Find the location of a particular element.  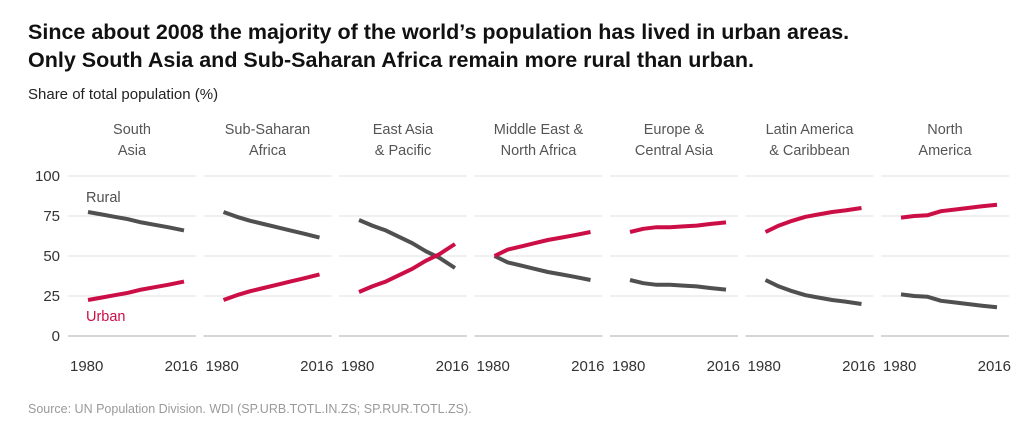

y-axis-label: Share of total population (%) is located at coordinates (123, 94).